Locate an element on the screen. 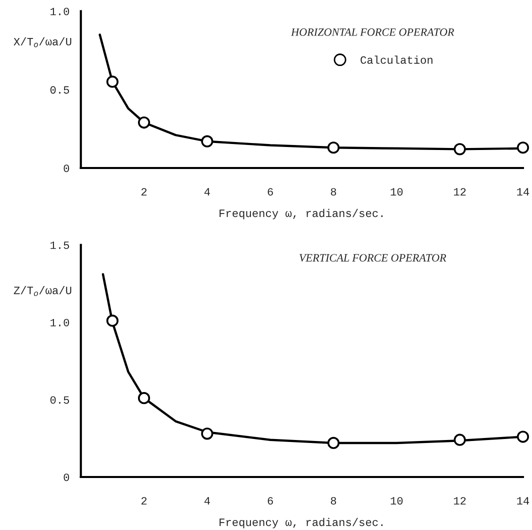 The width and height of the screenshot is (532, 530). text: VERTICAL FORCE OPERATOR is located at coordinates (373, 258).